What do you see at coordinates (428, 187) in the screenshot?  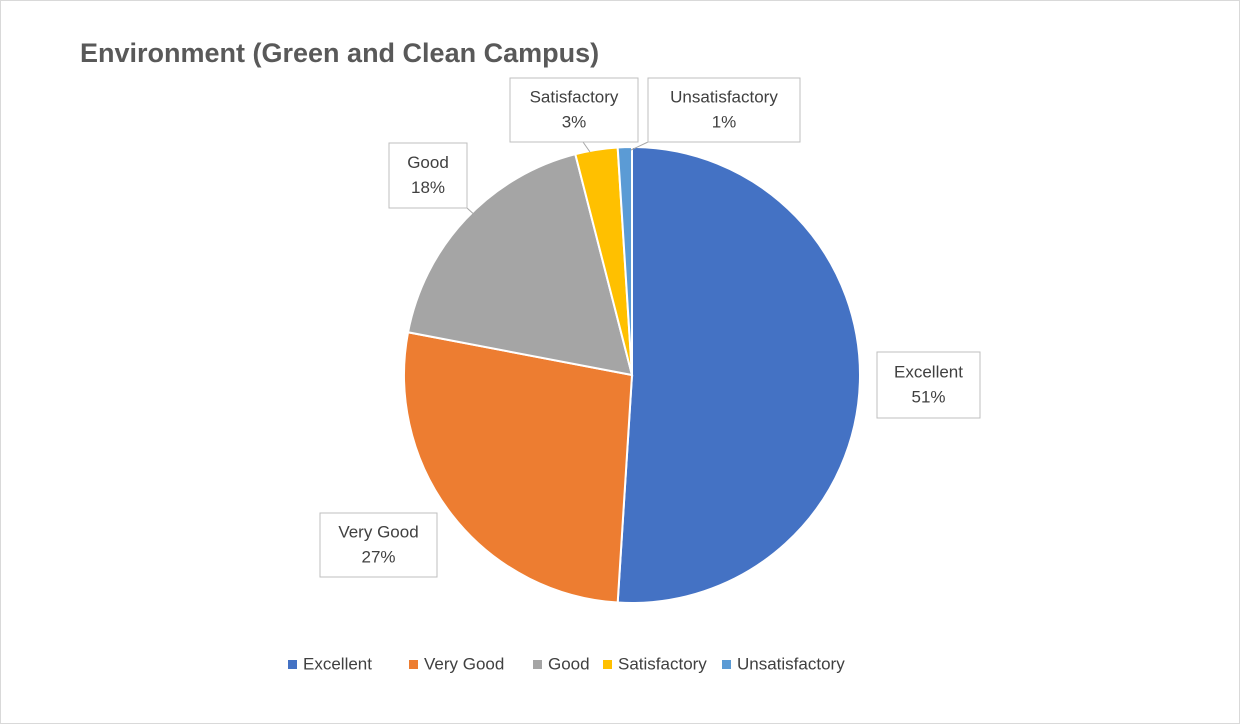 I see `data-label-value: 18%` at bounding box center [428, 187].